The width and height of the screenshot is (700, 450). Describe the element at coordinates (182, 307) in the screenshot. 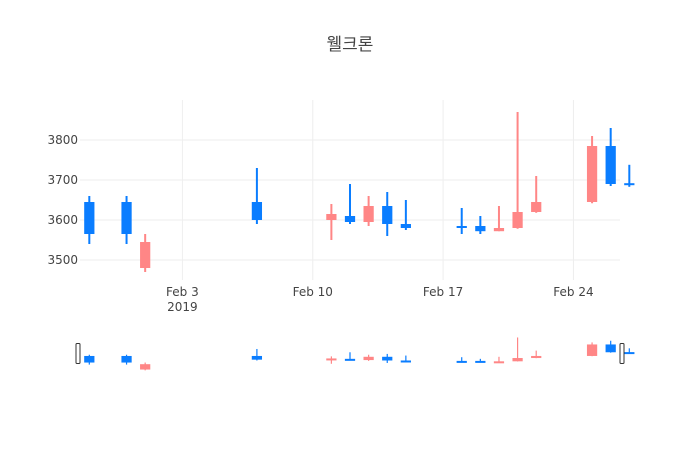

I see `x-year-label: 2019` at that location.